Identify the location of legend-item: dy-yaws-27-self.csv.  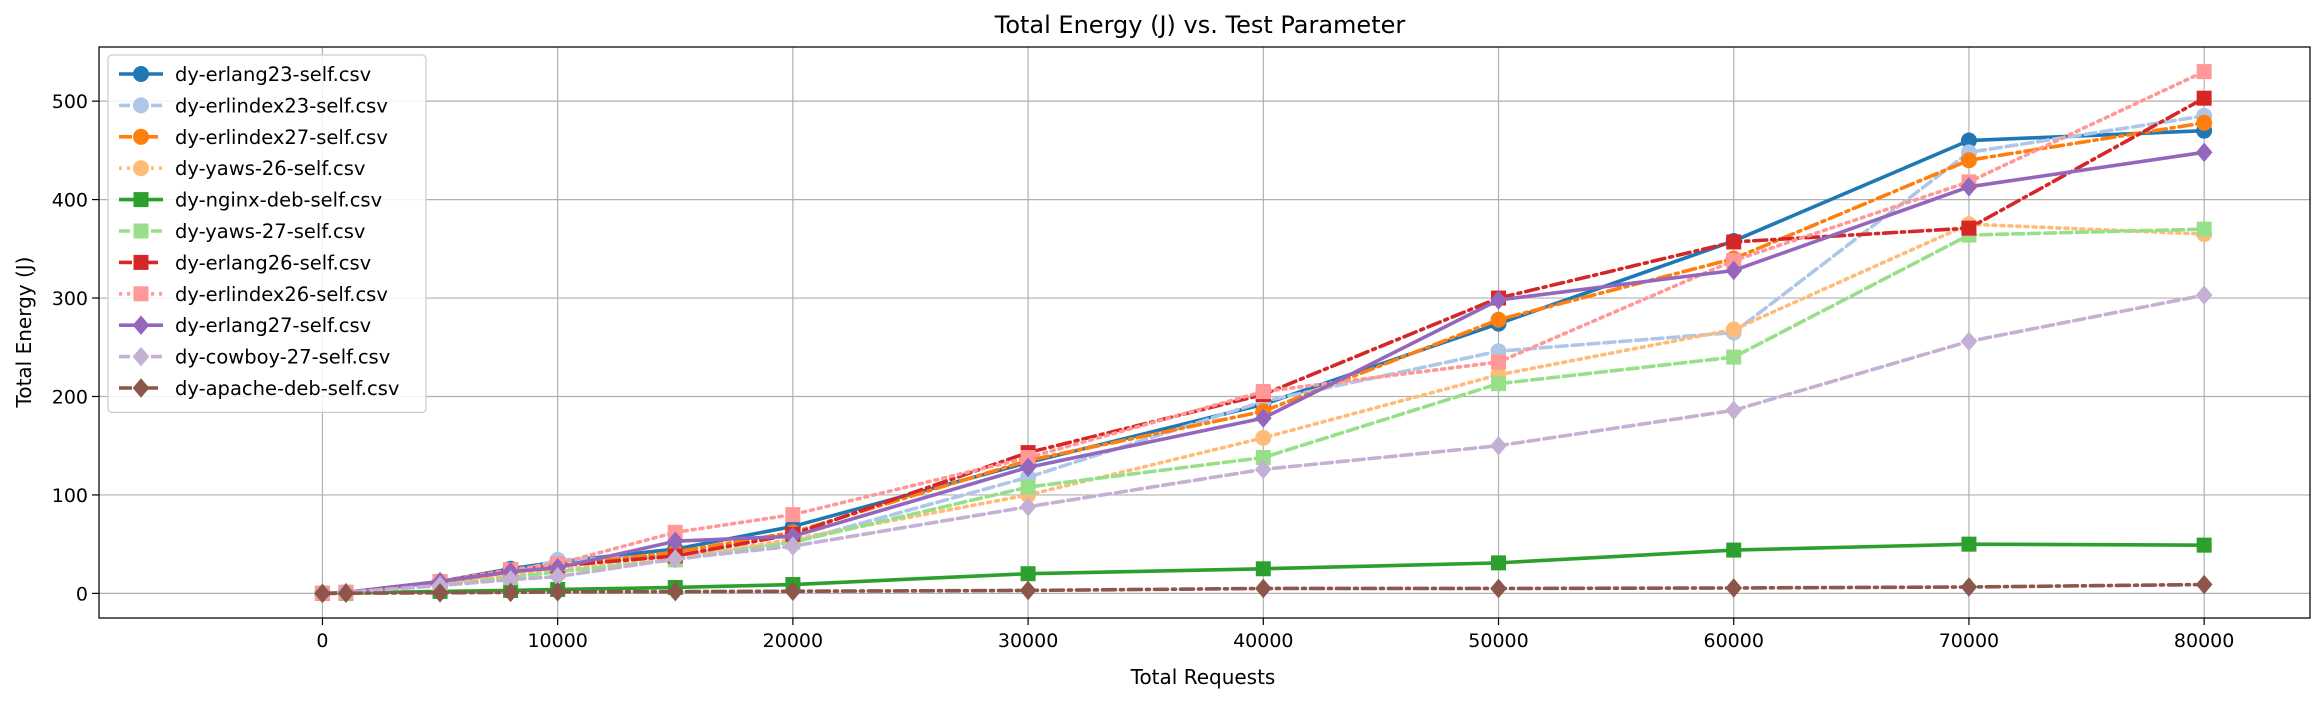
(242, 231).